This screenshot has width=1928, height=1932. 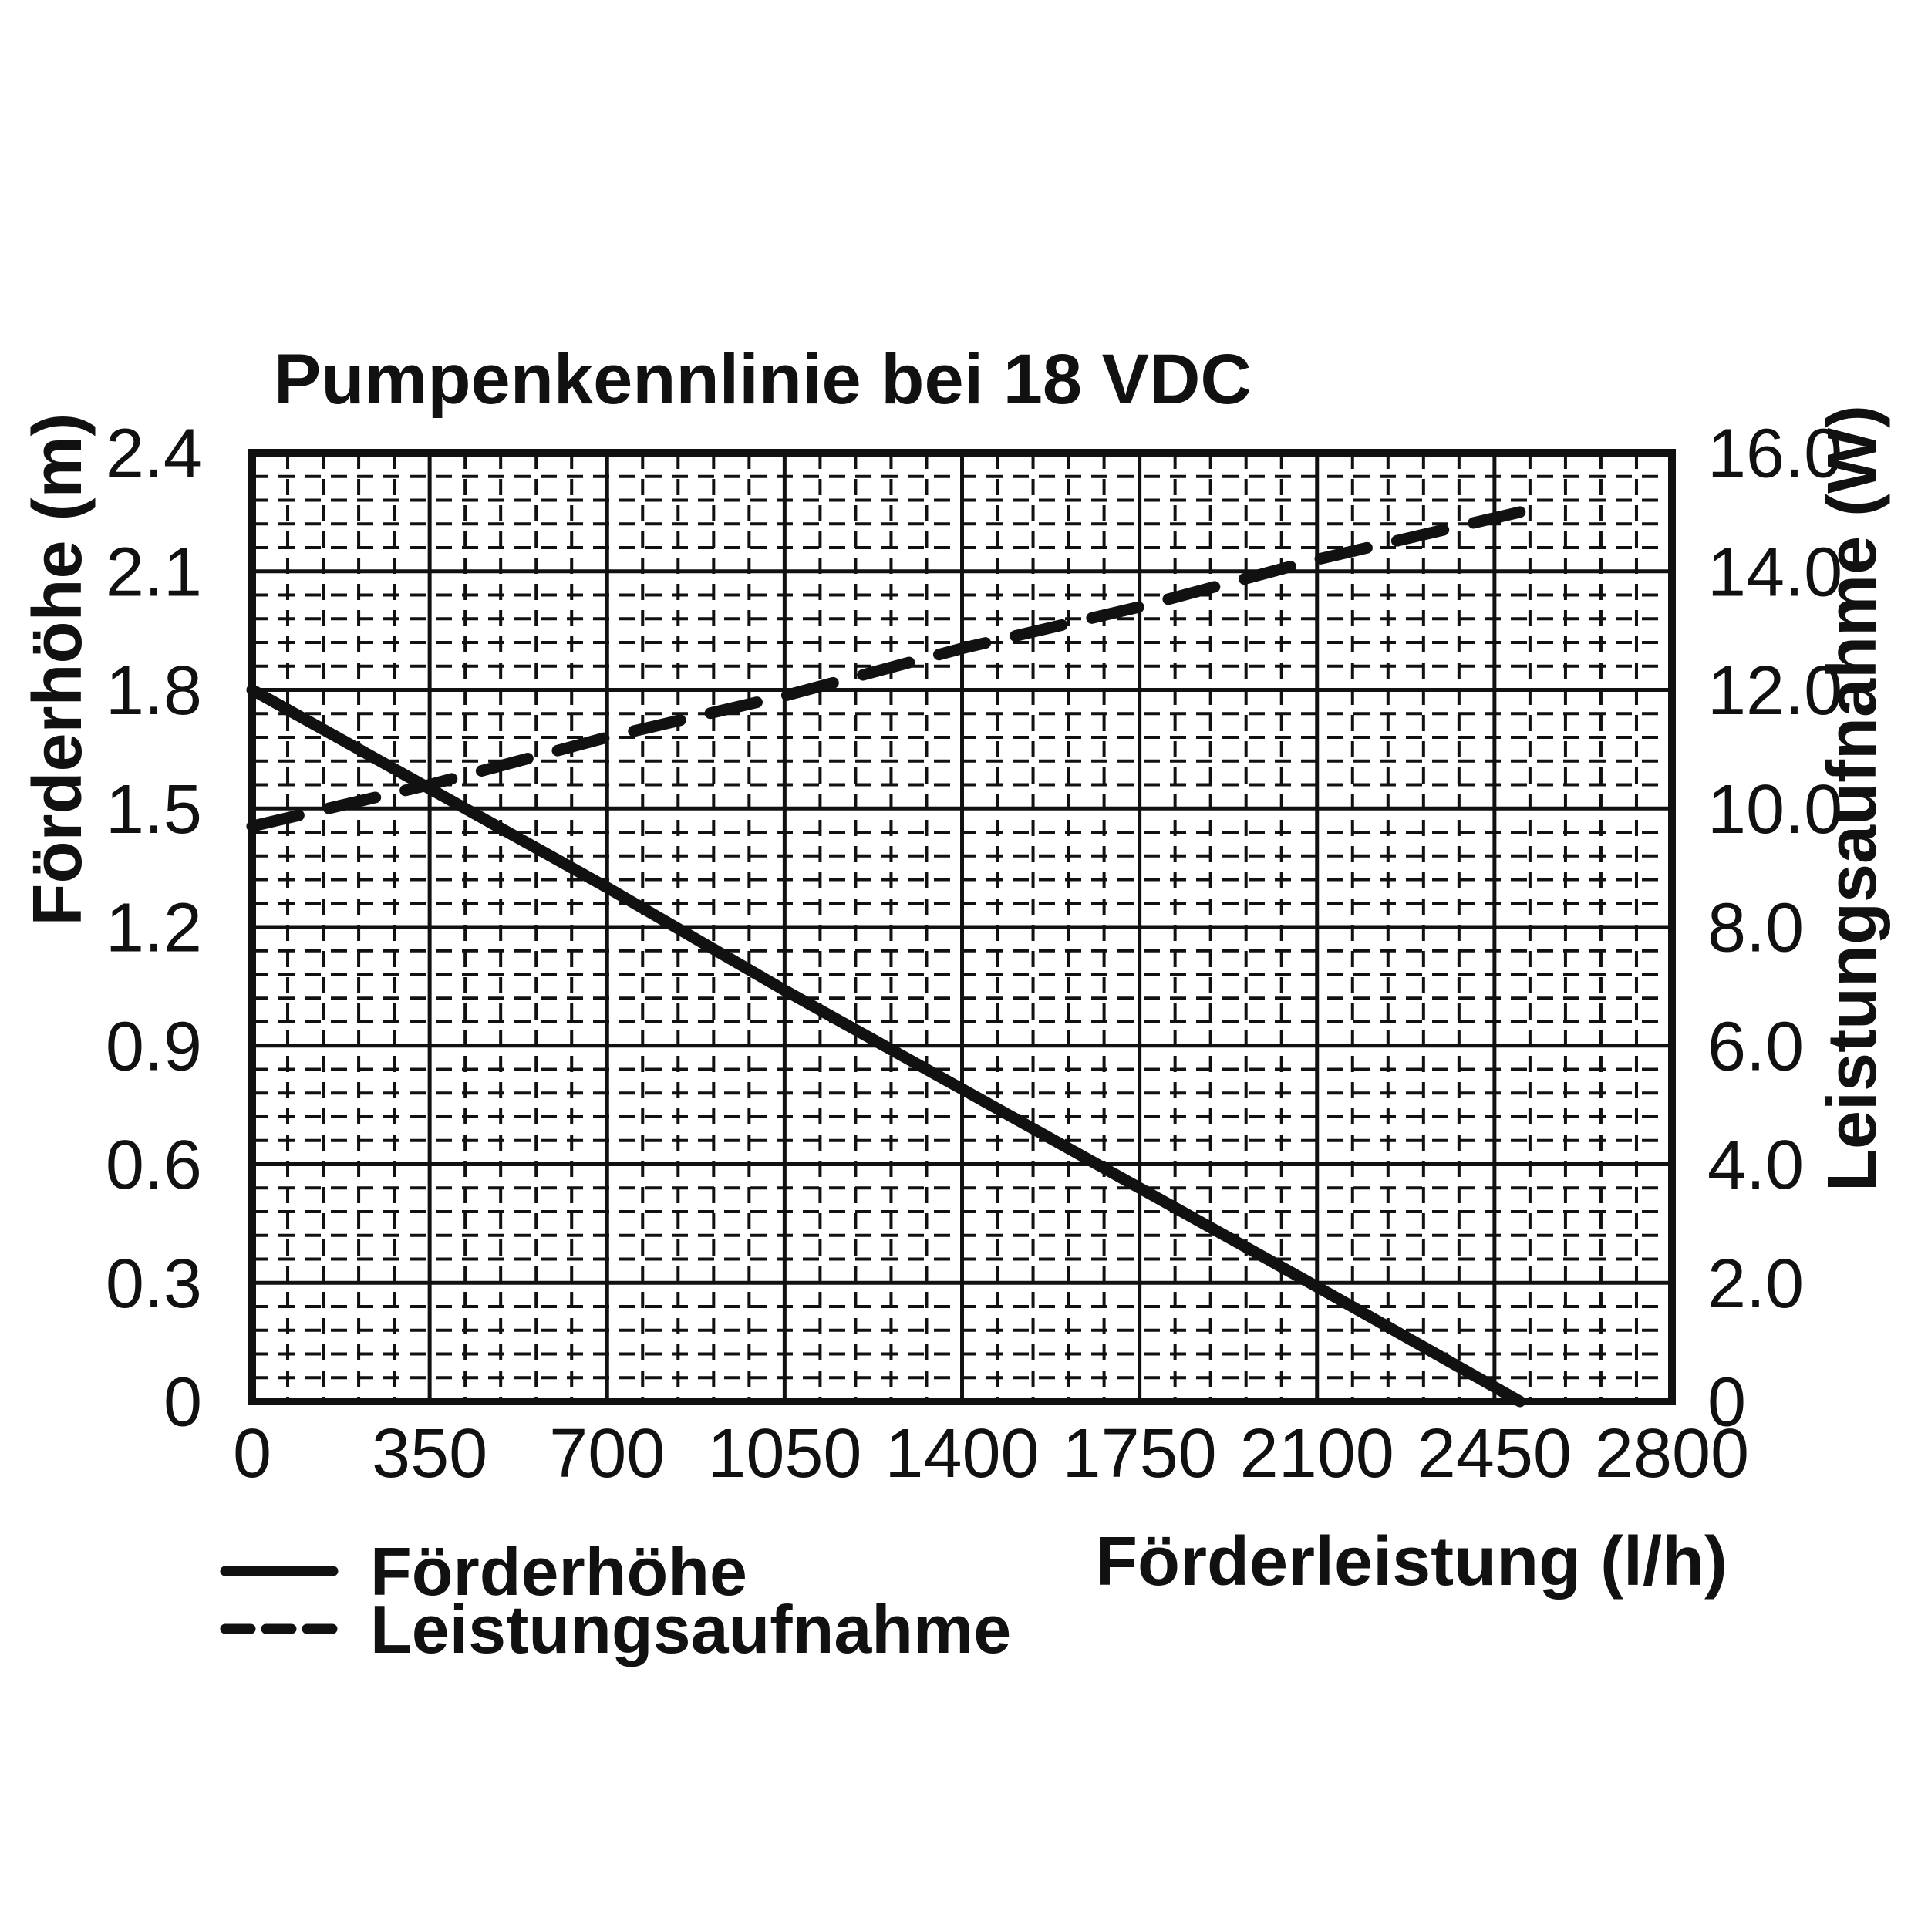 I want to click on left-tick-label: 0.6, so click(x=154, y=1165).